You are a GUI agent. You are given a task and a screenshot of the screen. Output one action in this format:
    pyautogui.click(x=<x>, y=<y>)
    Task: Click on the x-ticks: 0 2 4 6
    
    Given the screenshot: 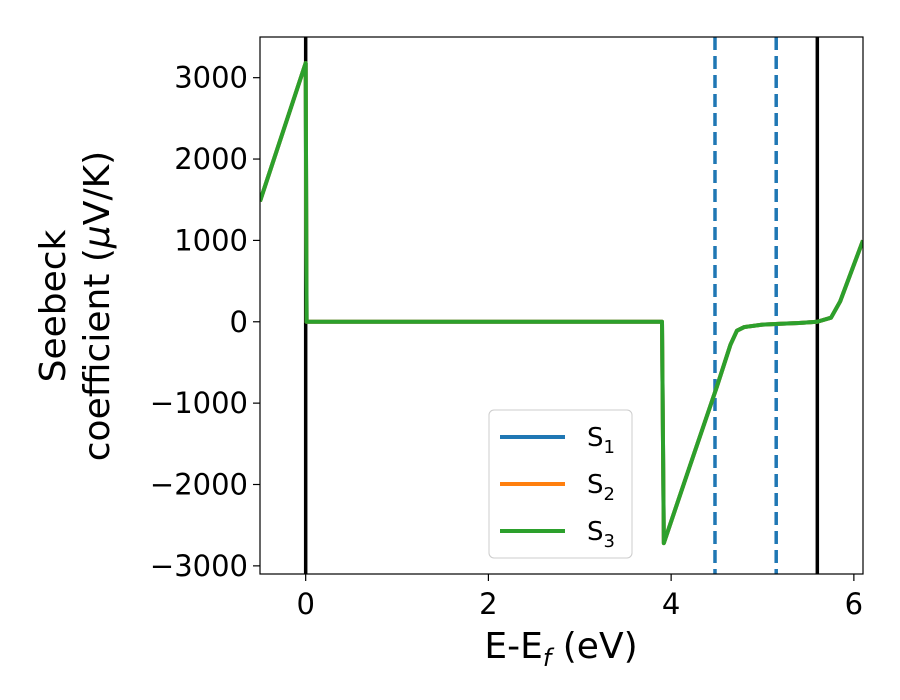 What is the action you would take?
    pyautogui.click(x=579, y=597)
    